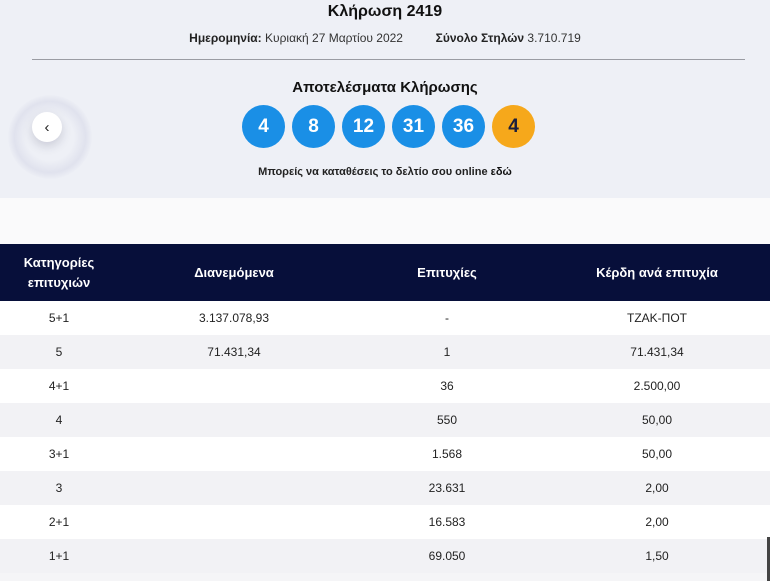  I want to click on prize-cell: ΤΖΑΚ-ΠΟΤ, so click(657, 318).